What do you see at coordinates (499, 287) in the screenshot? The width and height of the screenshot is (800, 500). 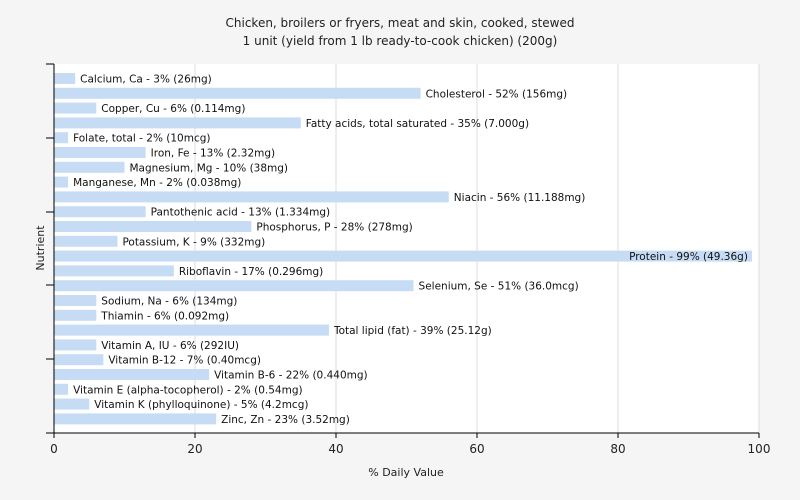 I see `bar-data-label: Selenium, Se - 51% (36.0mcg)` at bounding box center [499, 287].